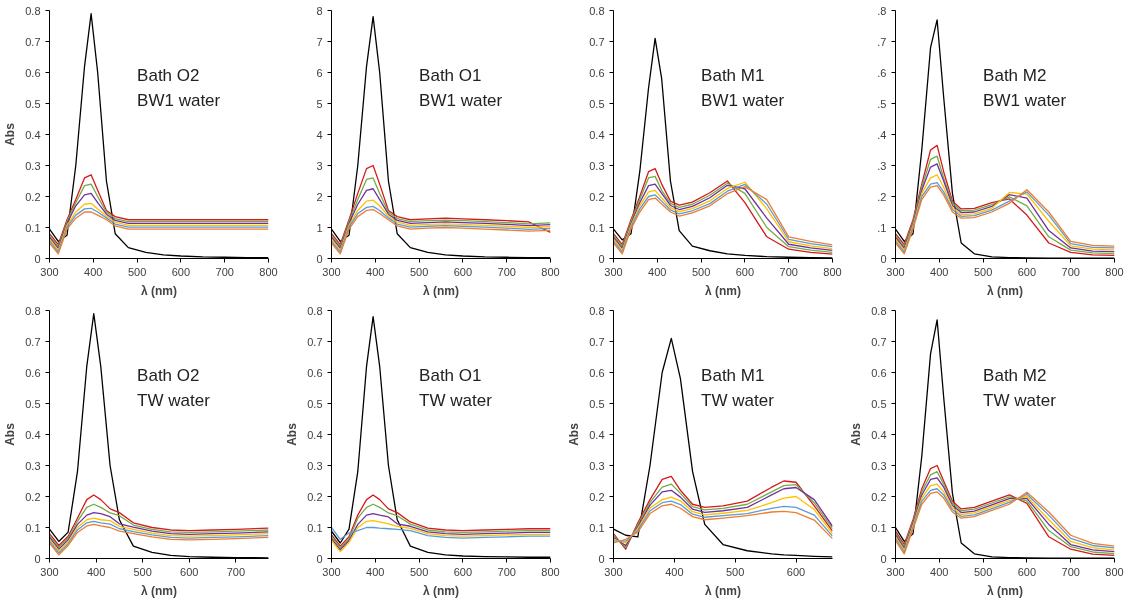  Describe the element at coordinates (319, 227) in the screenshot. I see `y-tick-label: 1` at that location.